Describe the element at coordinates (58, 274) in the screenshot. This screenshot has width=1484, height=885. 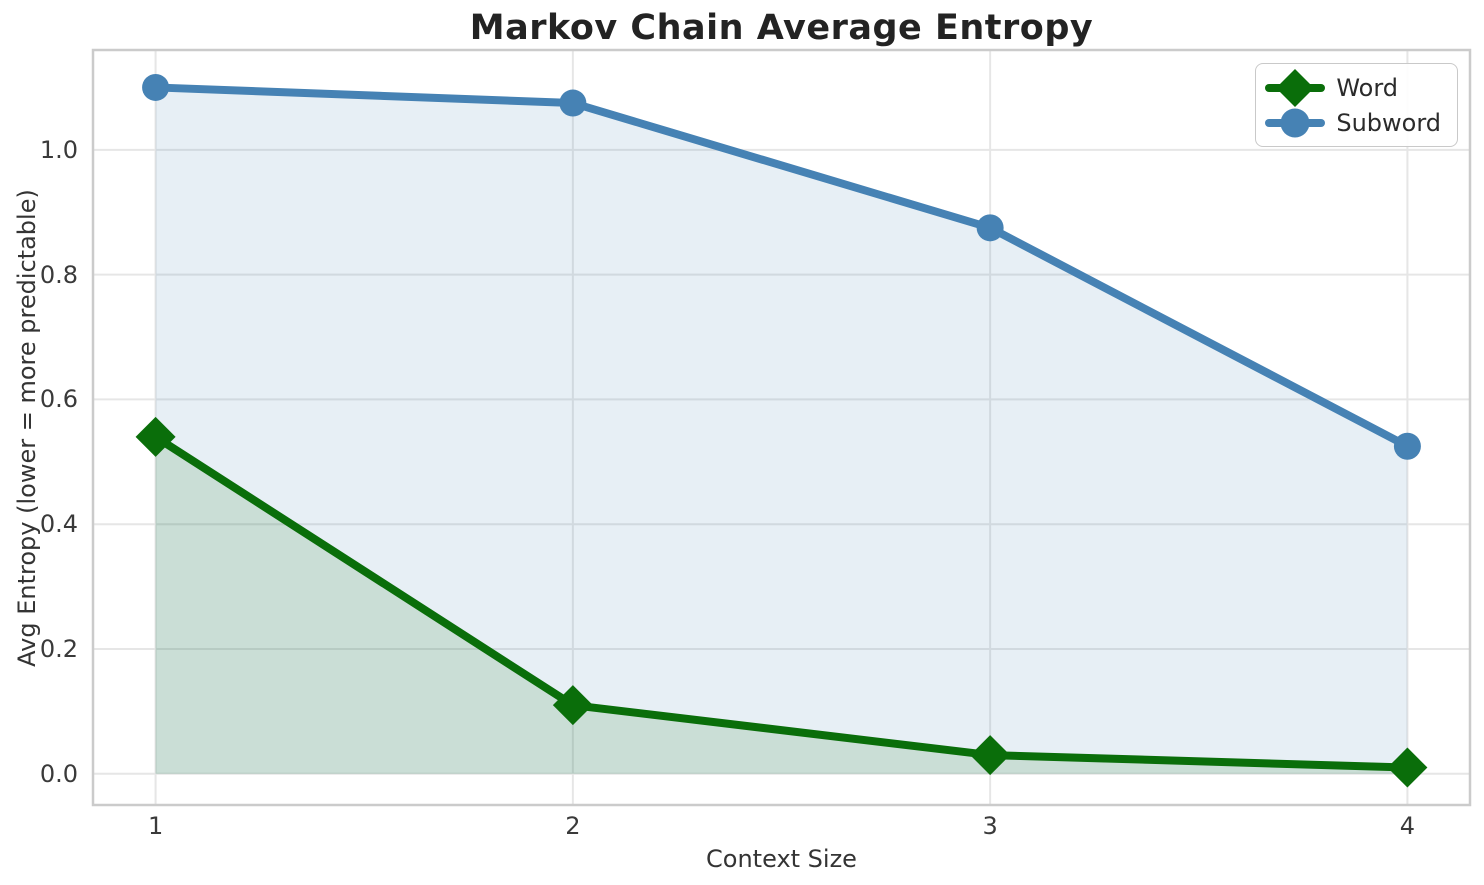
I see `y-tick-label: 0.8` at that location.